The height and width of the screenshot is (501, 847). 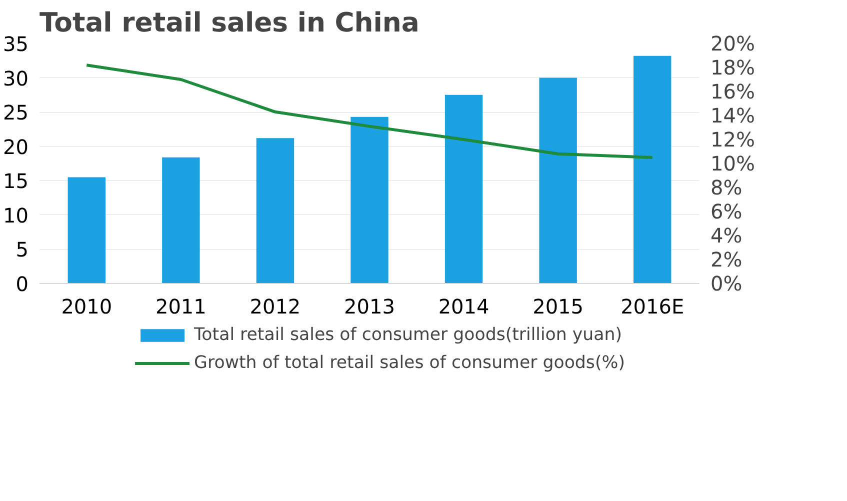 I want to click on x-tick-label: 2011, so click(x=180, y=306).